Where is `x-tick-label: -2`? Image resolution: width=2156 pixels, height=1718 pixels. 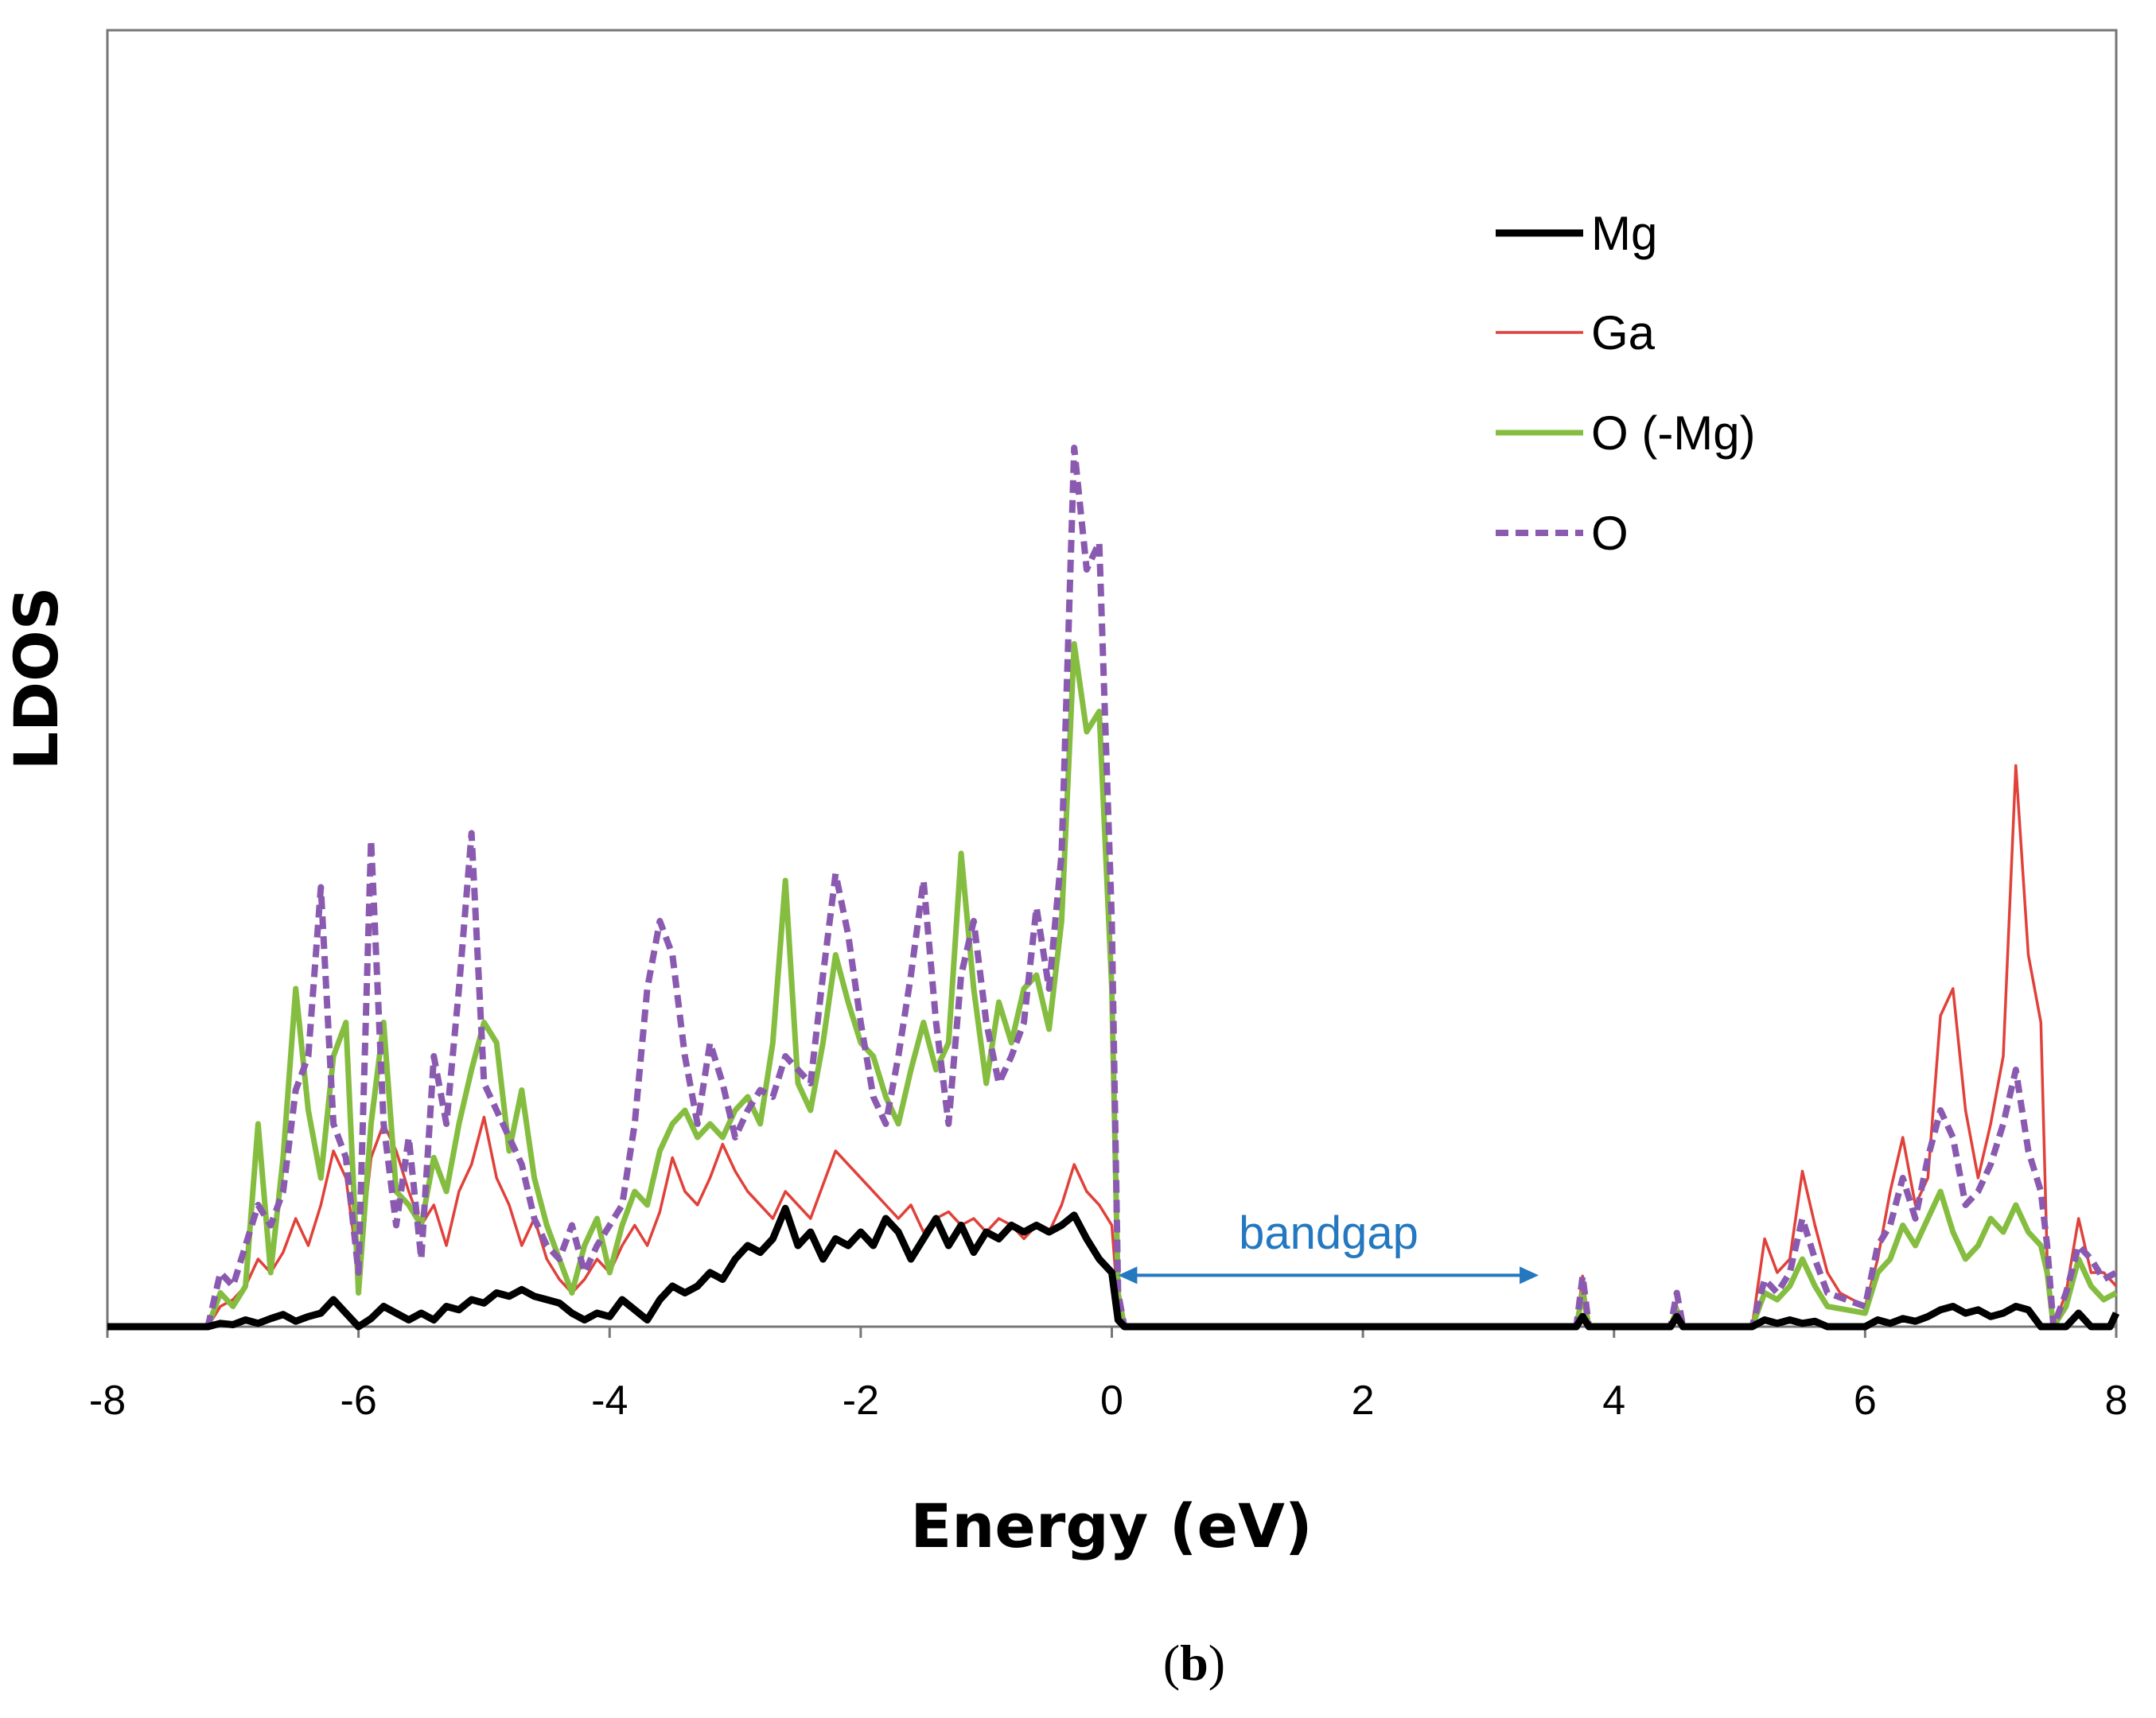 x-tick-label: -2 is located at coordinates (861, 1401).